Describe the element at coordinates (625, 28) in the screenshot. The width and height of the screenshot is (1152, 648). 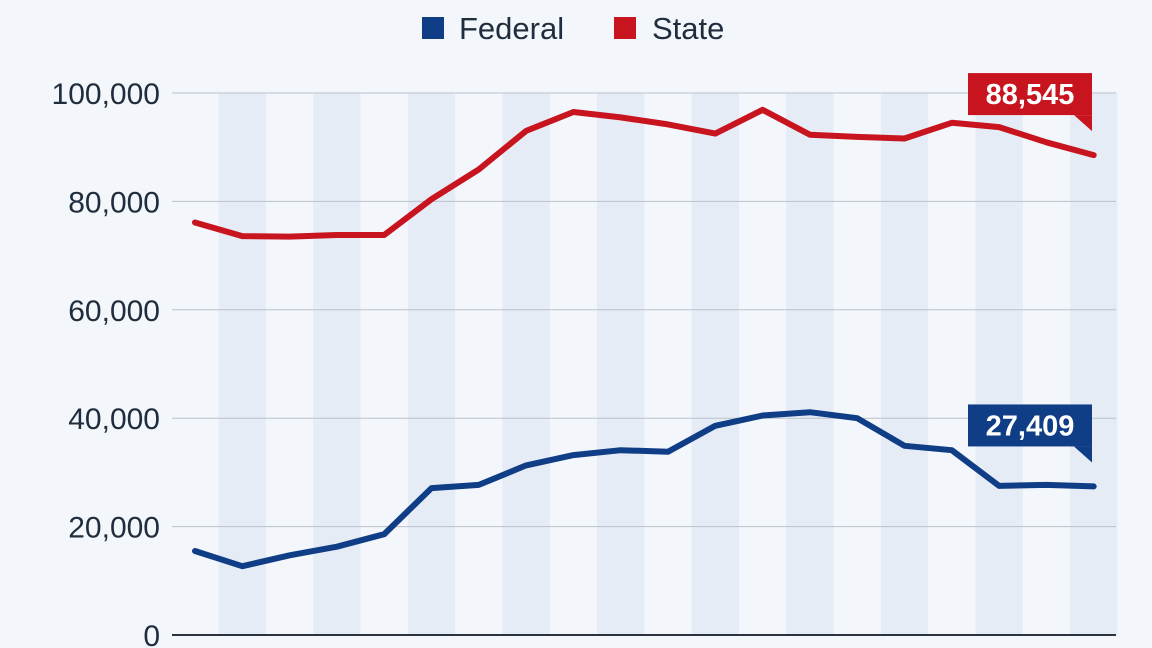
I see `legend-swatch-state` at that location.